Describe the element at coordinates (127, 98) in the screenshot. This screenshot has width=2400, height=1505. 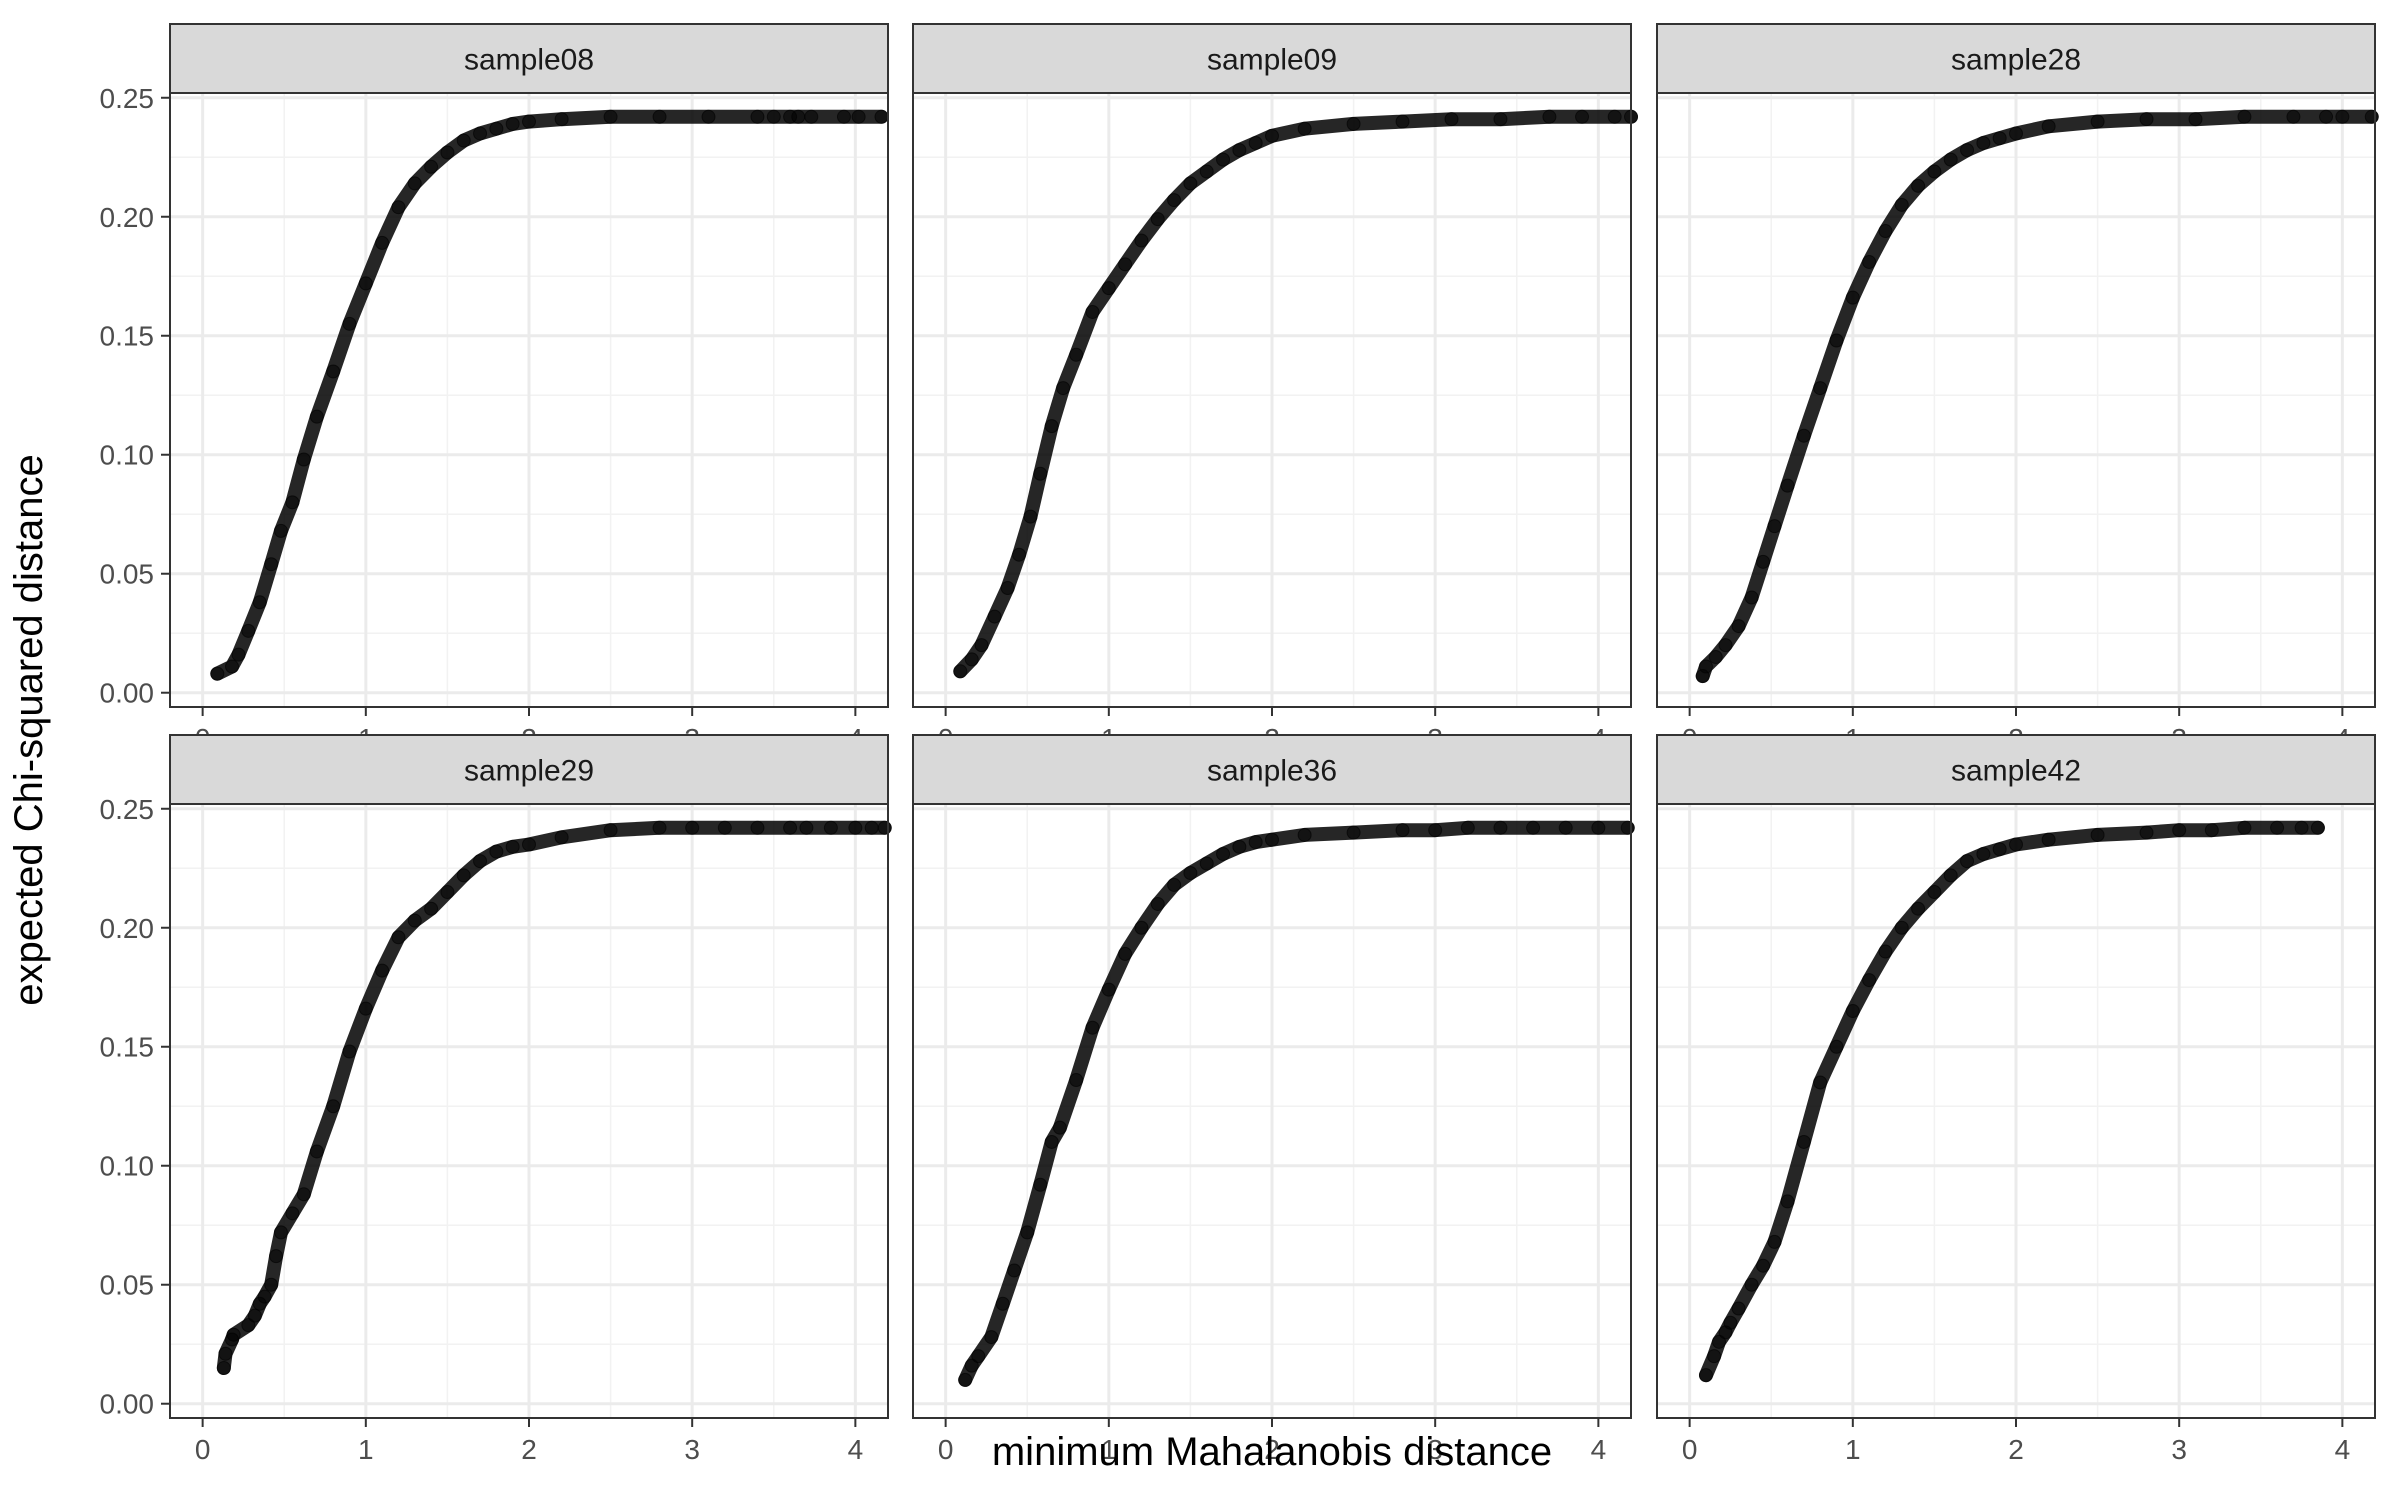
I see `y-tick-label: 0.25` at that location.